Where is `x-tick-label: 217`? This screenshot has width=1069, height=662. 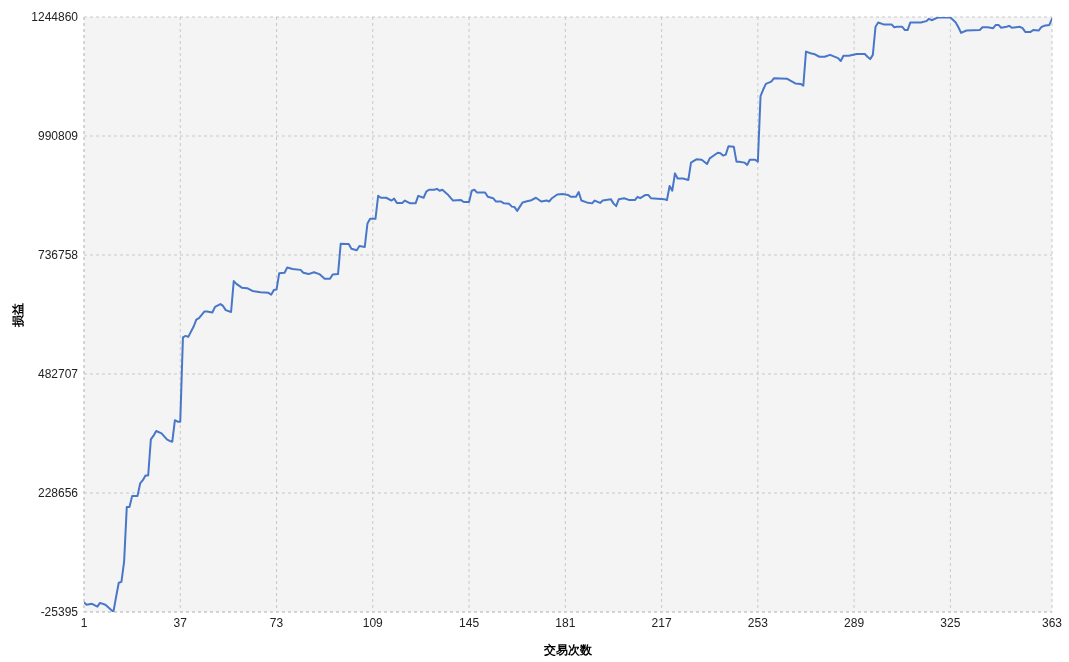
x-tick-label: 217 is located at coordinates (661, 622).